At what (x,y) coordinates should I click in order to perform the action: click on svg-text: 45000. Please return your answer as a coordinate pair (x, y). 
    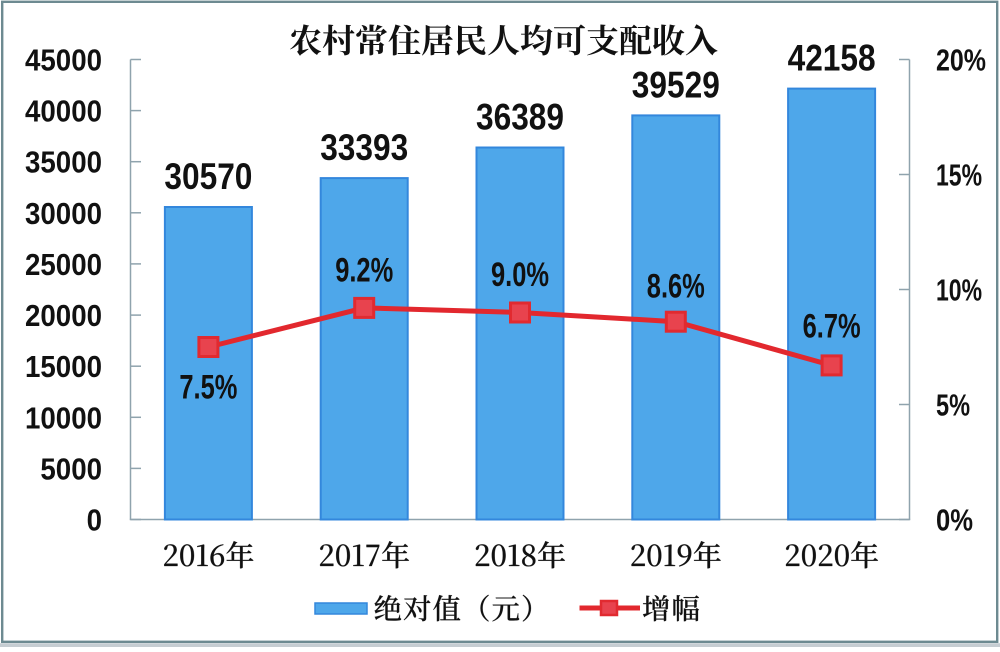
    Looking at the image, I should click on (63, 60).